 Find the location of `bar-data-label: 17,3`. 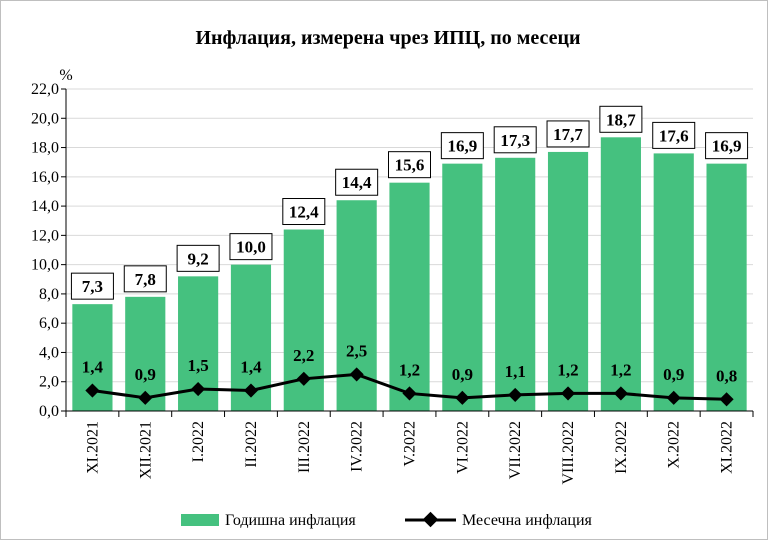

bar-data-label: 17,3 is located at coordinates (515, 140).